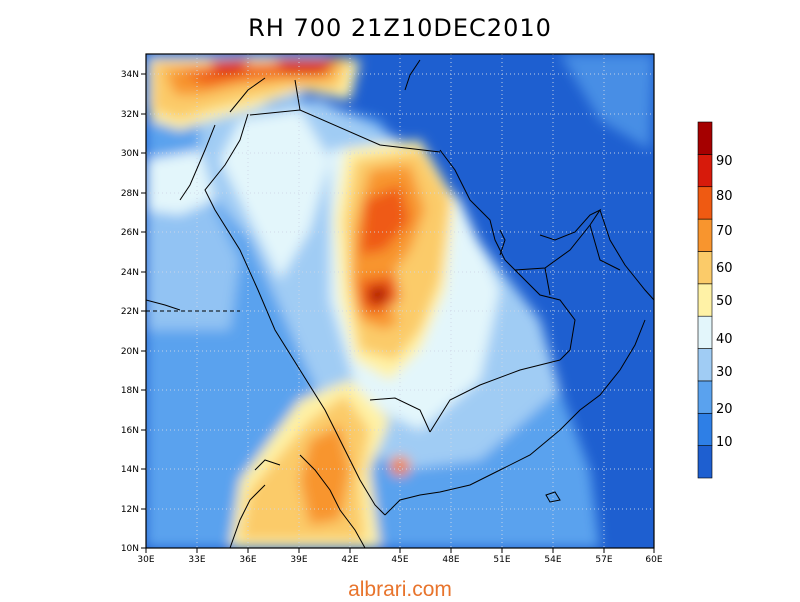 Image resolution: width=800 pixels, height=602 pixels. I want to click on lat-tick-label: 24N, so click(130, 273).